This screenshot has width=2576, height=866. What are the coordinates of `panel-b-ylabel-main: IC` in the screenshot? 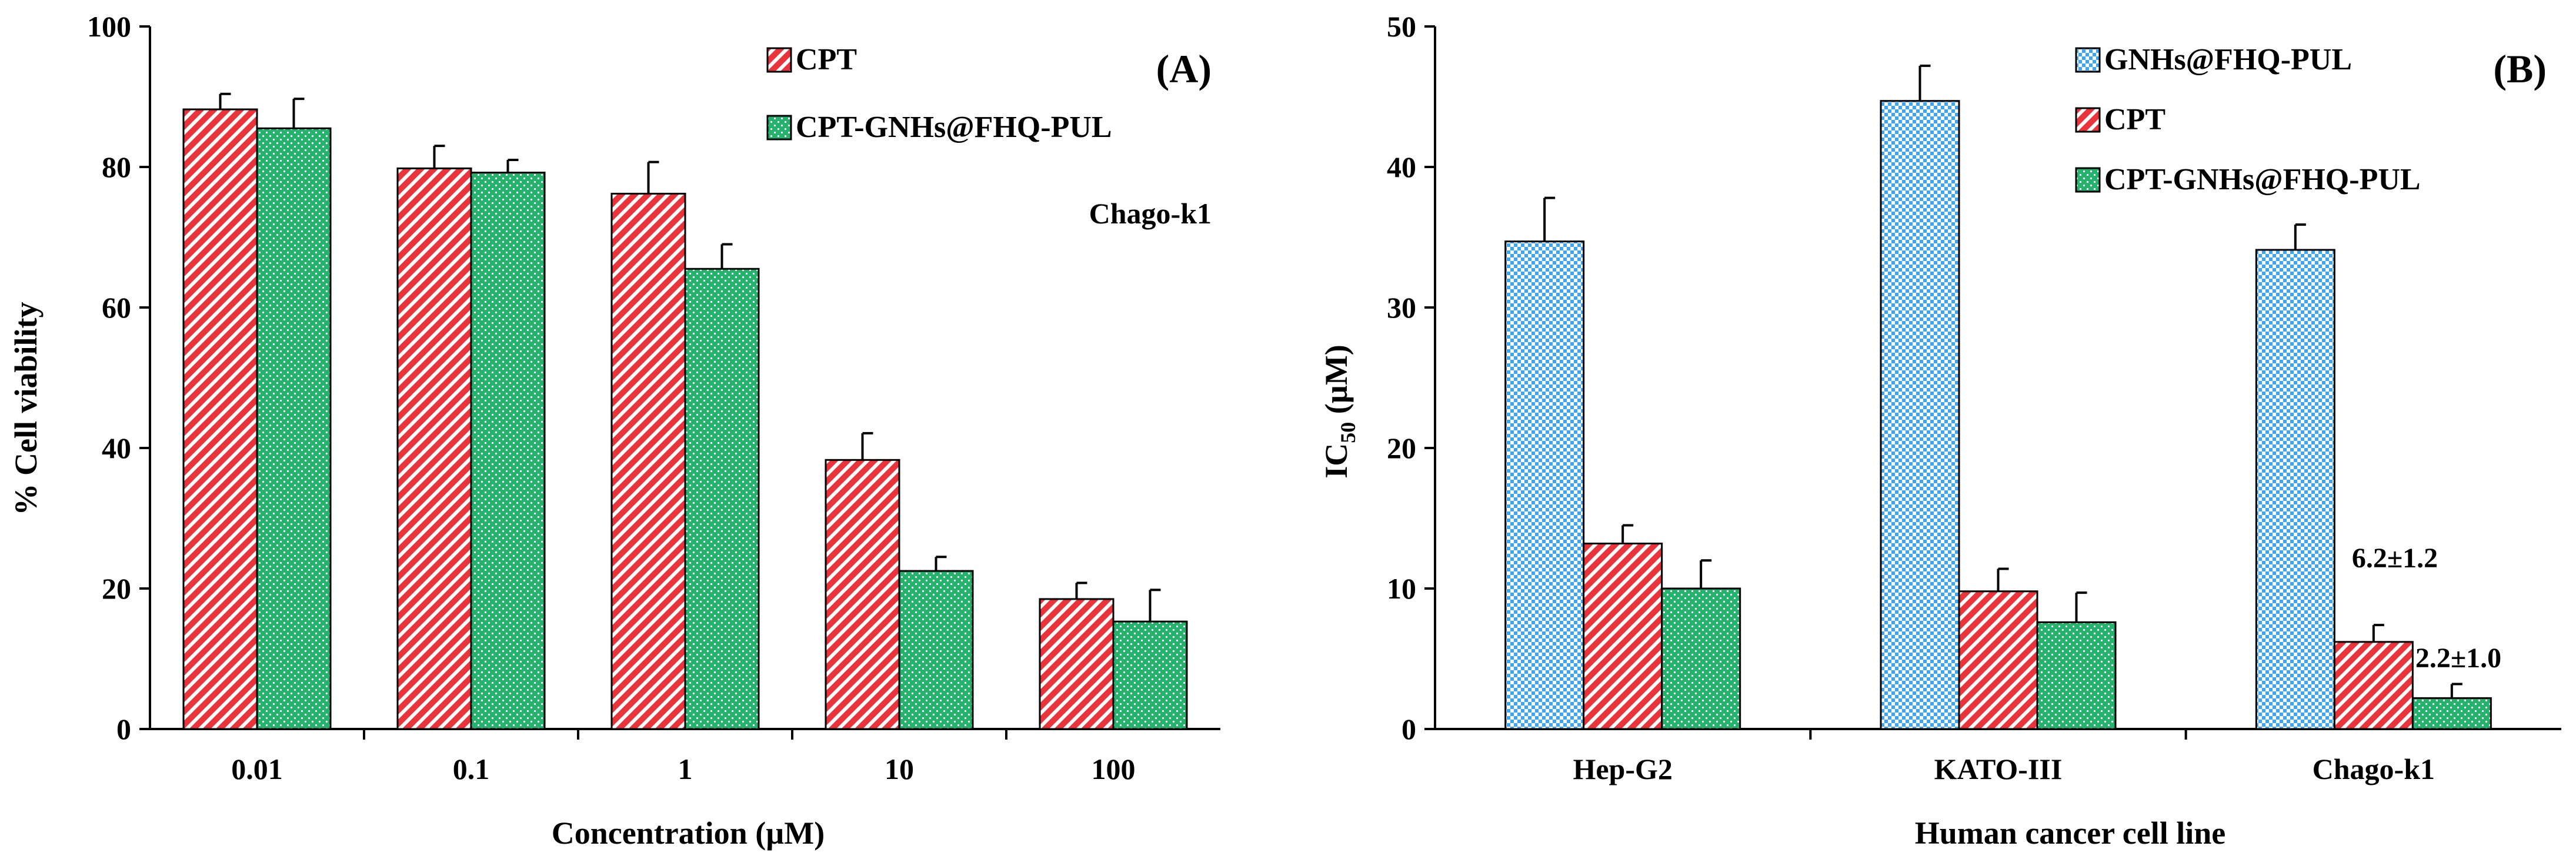 It's located at (1336, 461).